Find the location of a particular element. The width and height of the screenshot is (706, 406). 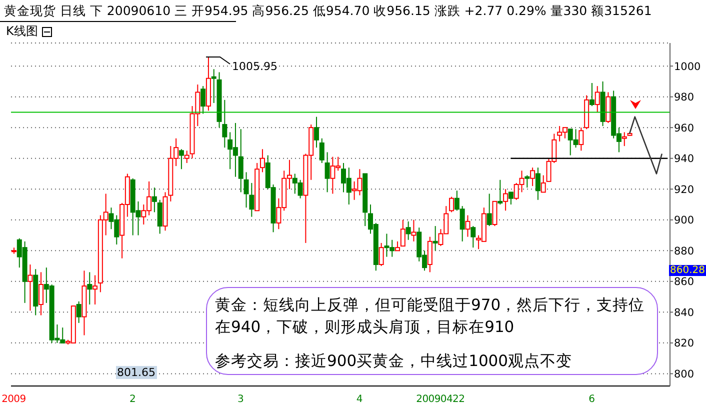

y-tick-label: 860 is located at coordinates (684, 282).